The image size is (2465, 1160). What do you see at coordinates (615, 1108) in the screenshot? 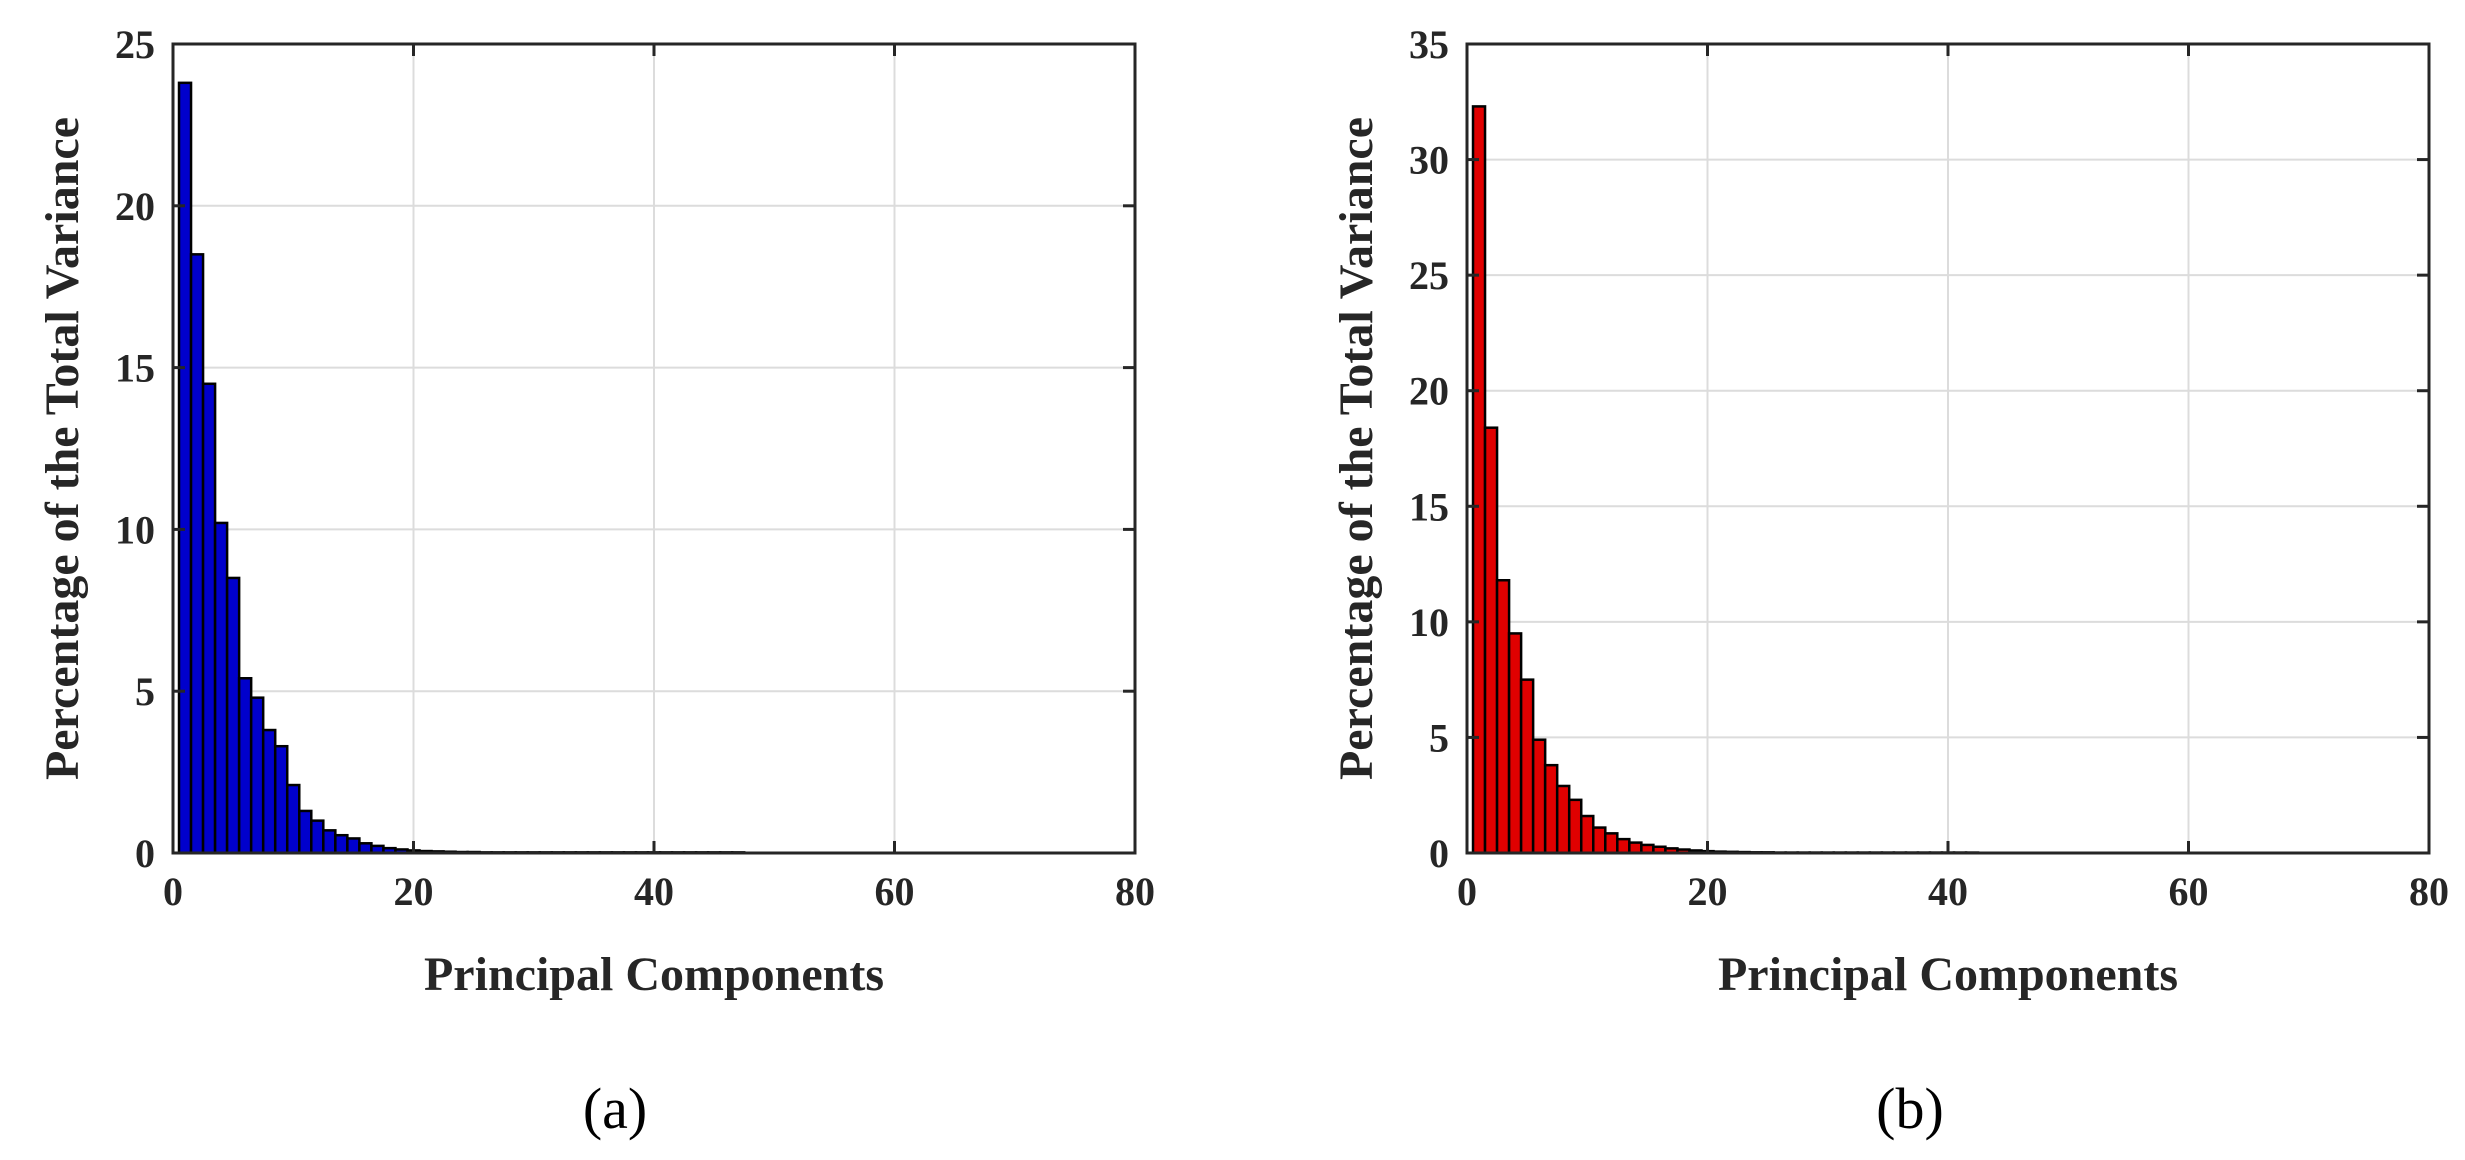
I see `panel-caption: (a)` at bounding box center [615, 1108].